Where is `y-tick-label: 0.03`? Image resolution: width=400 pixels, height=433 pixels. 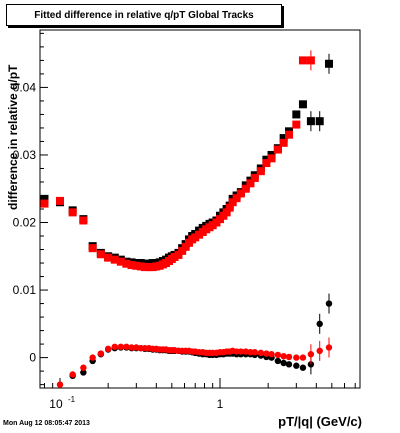
y-tick-label: 0.03 is located at coordinates (25, 155).